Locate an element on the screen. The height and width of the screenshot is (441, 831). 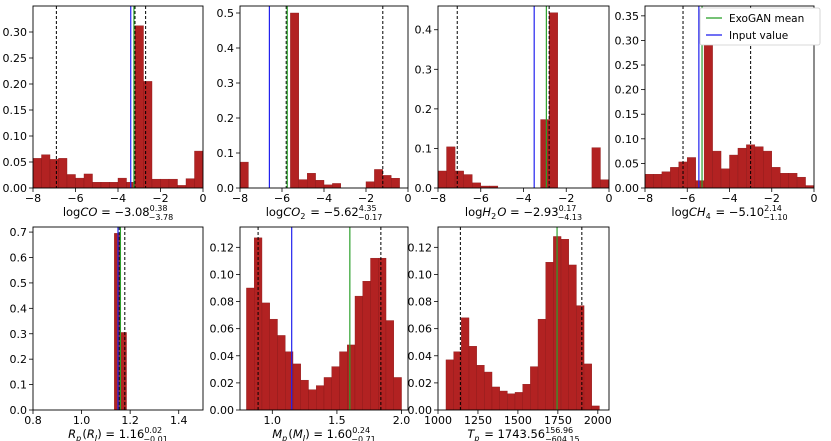
y-tick-label: 0.20 is located at coordinates (627, 90).